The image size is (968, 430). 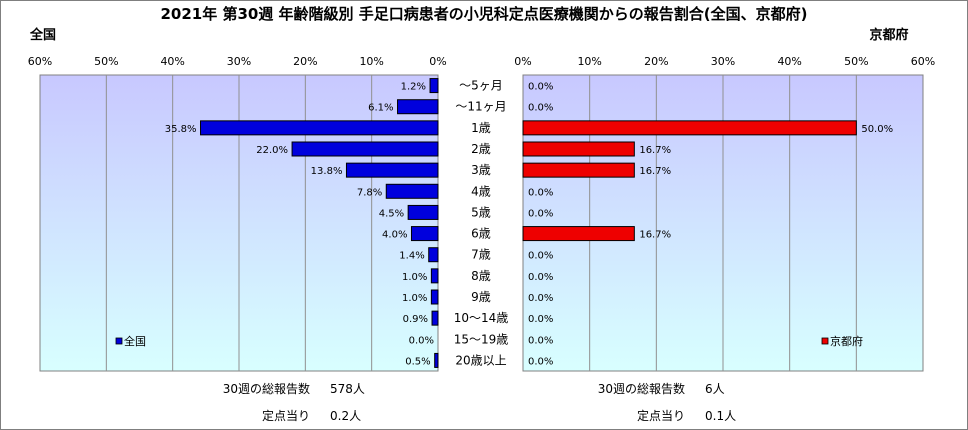 I want to click on right-x-tick-label: 30%, so click(x=723, y=61).